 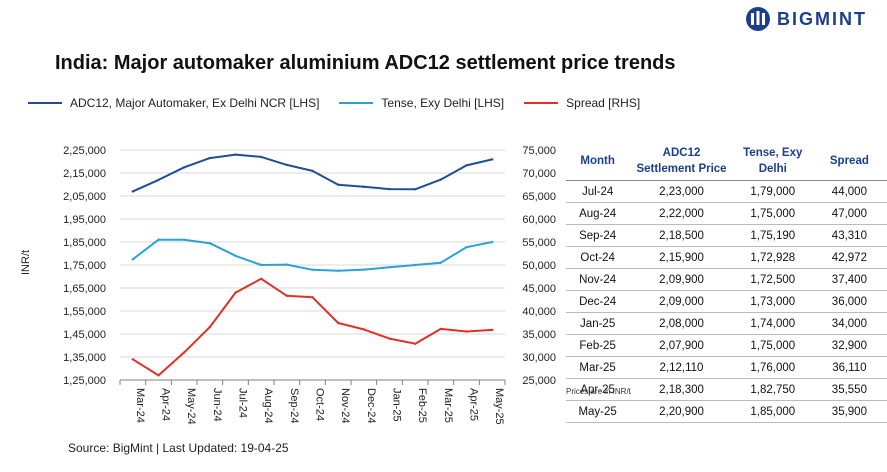 What do you see at coordinates (849, 213) in the screenshot?
I see `table-cell-spread: 47,000` at bounding box center [849, 213].